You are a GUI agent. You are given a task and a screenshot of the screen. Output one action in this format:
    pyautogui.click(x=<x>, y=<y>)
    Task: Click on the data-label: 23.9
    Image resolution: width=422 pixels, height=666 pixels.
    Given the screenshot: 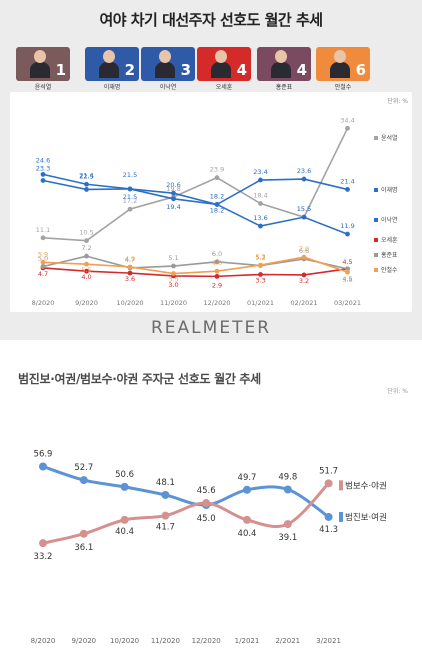 What is the action you would take?
    pyautogui.click(x=217, y=170)
    